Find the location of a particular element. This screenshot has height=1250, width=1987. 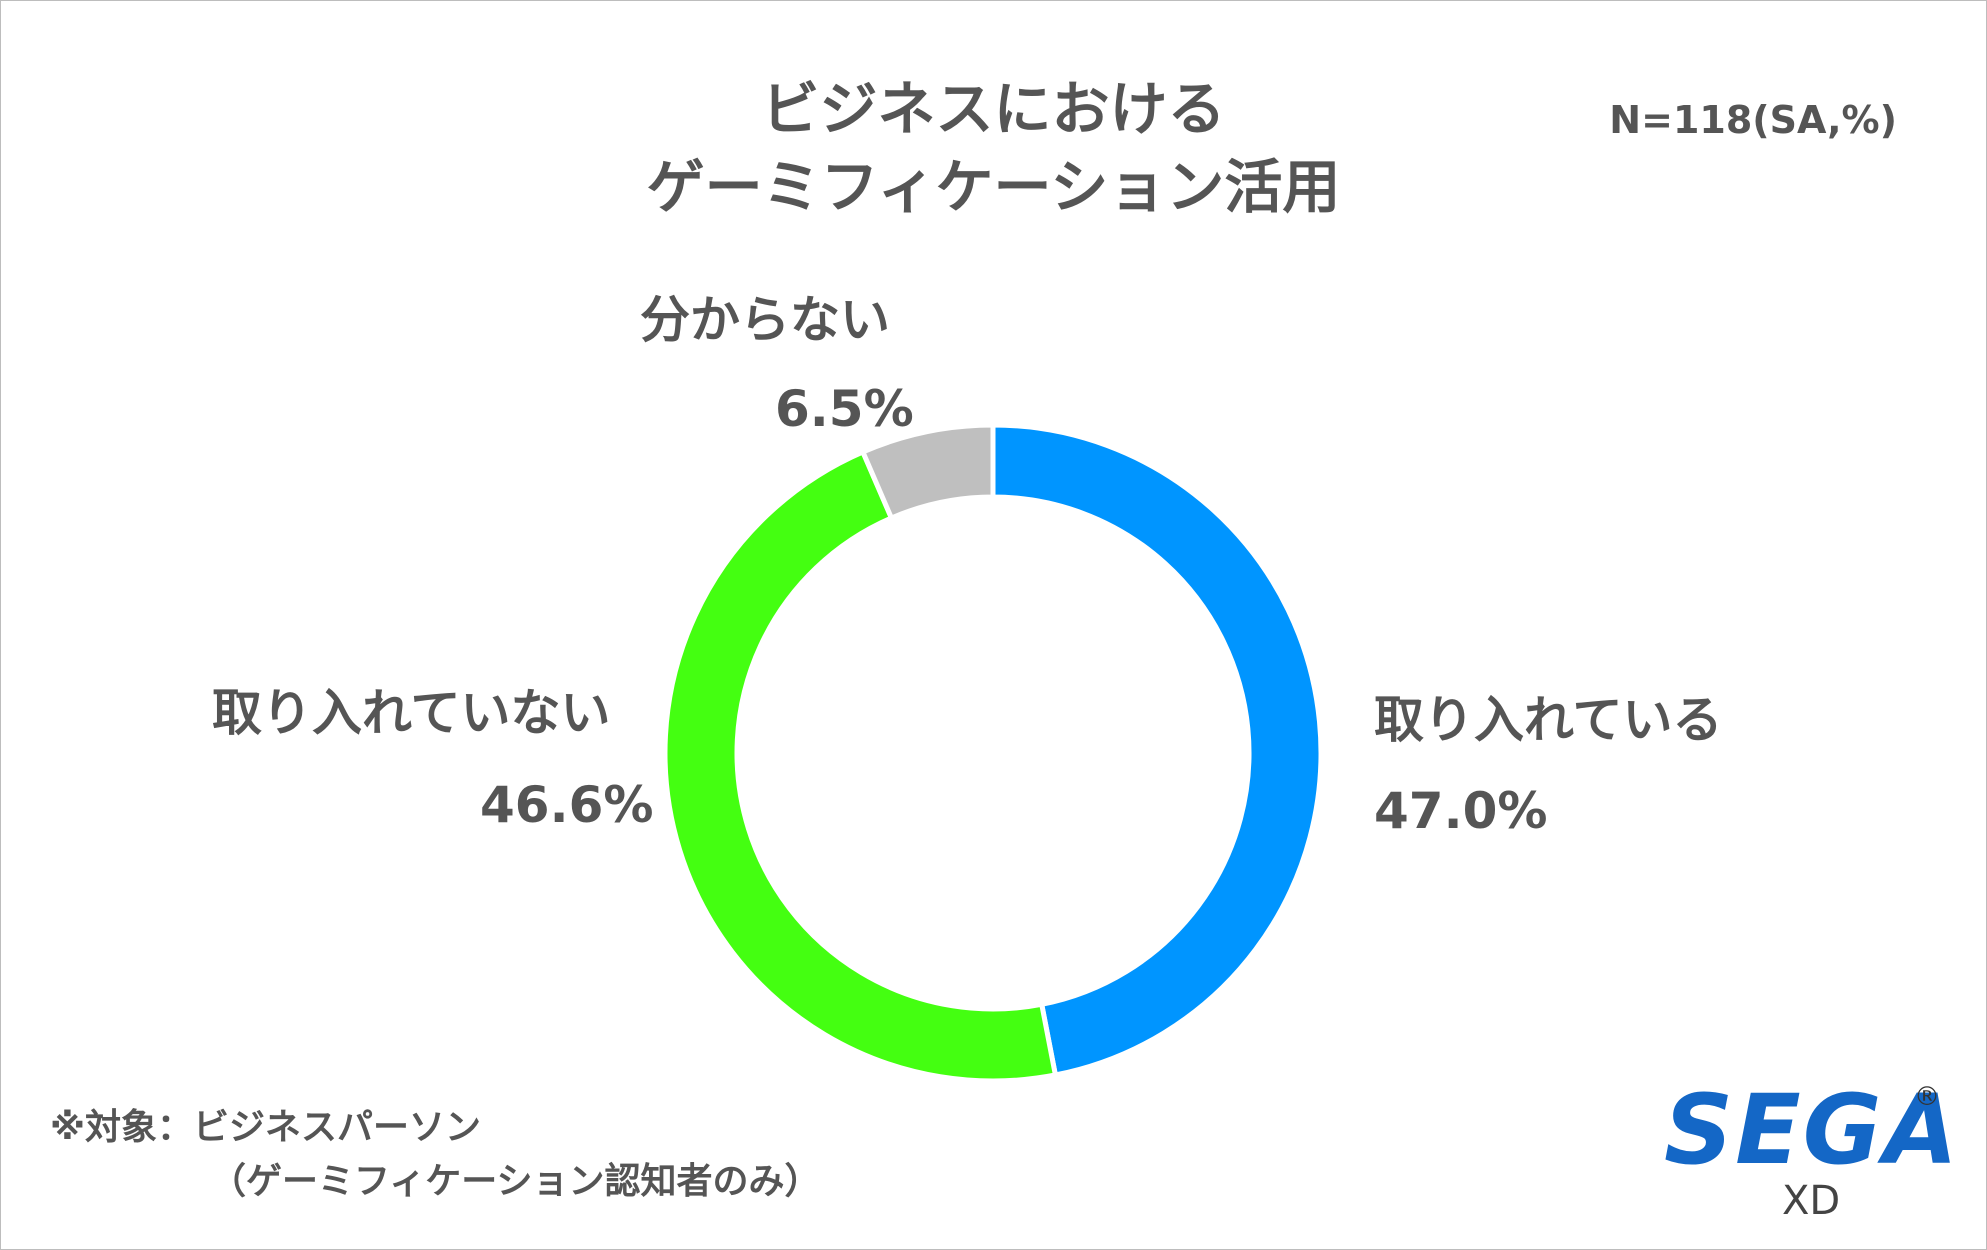

logo-sub: XD is located at coordinates (1811, 1201).